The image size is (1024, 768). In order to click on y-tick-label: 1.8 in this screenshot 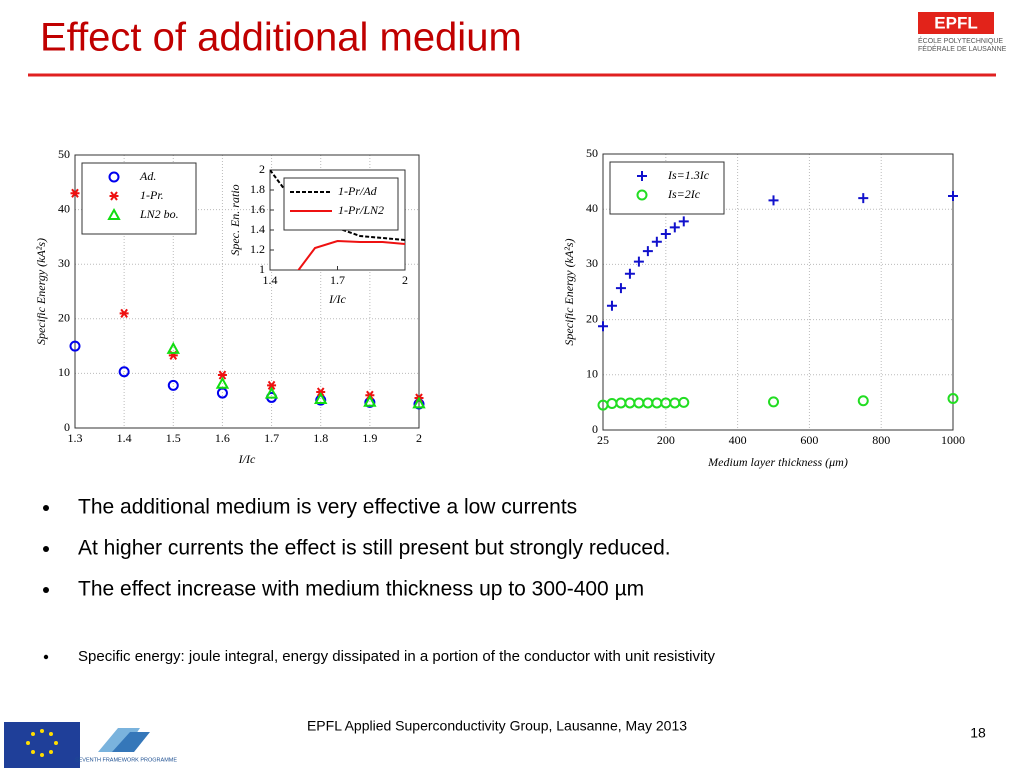, I will do `click(257, 189)`.